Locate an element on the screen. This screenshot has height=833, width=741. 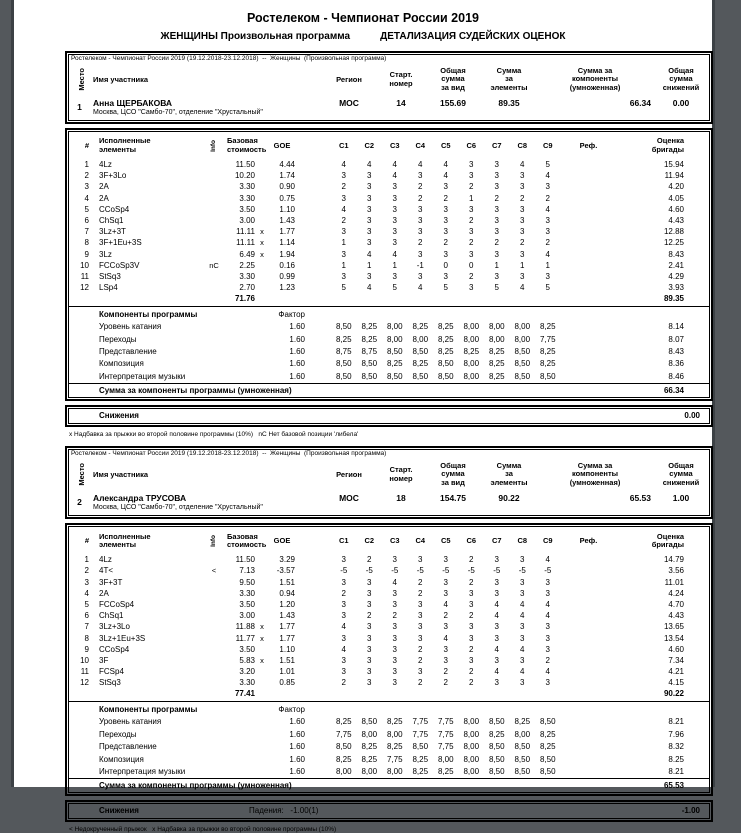
element-num: 3 is located at coordinates (86, 582).